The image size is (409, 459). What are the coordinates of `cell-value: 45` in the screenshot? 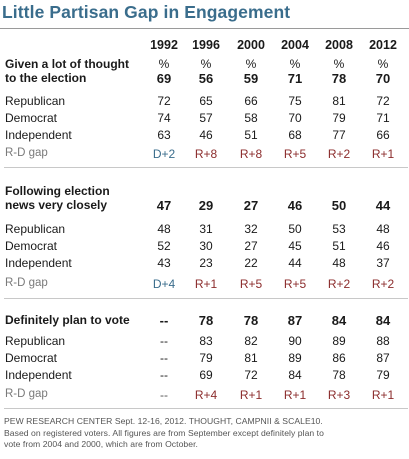 It's located at (295, 246).